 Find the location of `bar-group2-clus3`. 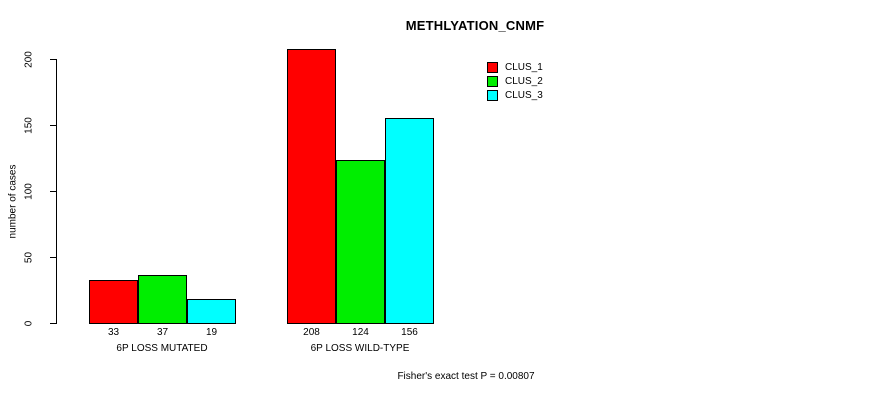

bar-group2-clus3 is located at coordinates (409, 221).